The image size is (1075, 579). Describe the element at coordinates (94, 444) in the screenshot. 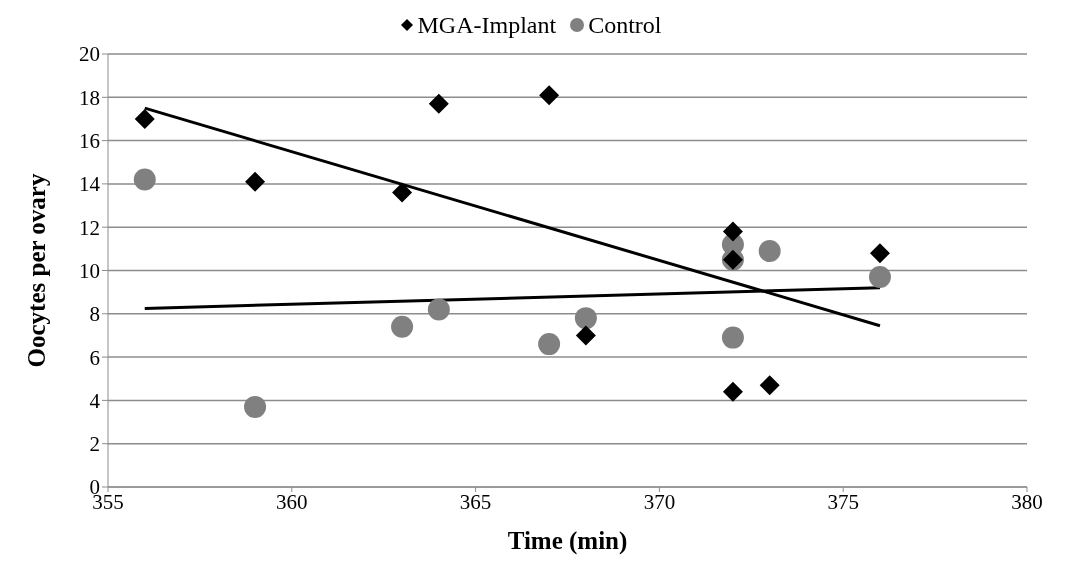

I see `y-tick-label: 2` at that location.